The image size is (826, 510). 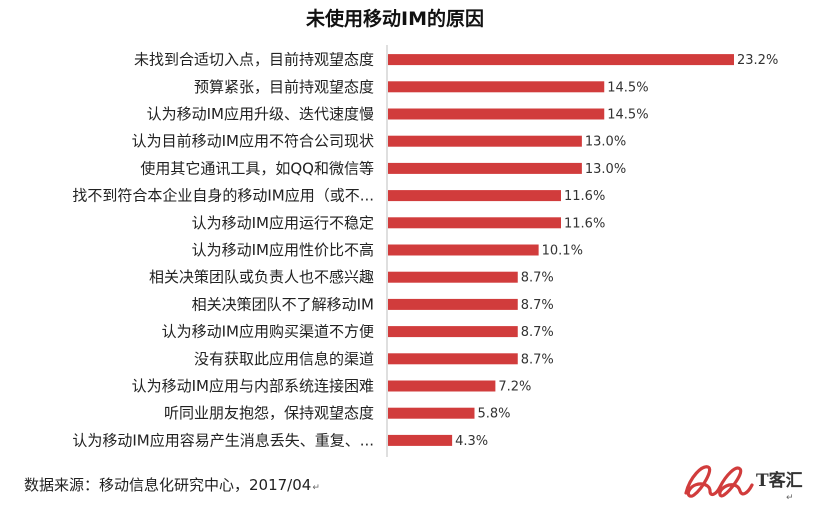 What do you see at coordinates (719, 481) in the screenshot?
I see `brand-logo` at bounding box center [719, 481].